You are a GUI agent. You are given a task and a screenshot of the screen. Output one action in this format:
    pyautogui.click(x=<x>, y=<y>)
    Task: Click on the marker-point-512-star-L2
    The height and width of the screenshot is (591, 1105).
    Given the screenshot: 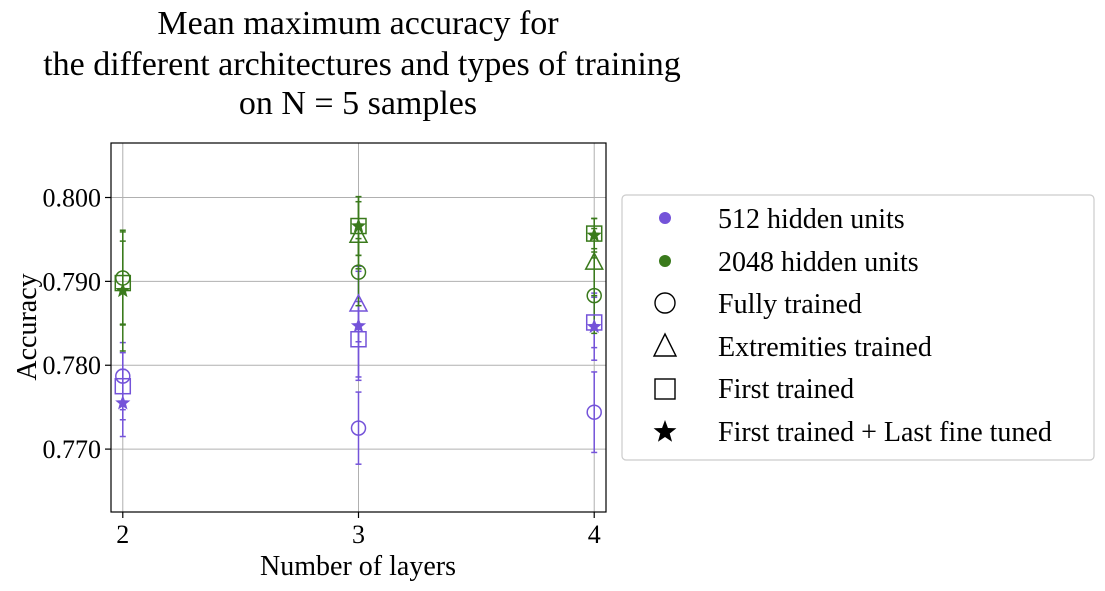 What is the action you would take?
    pyautogui.click(x=123, y=402)
    